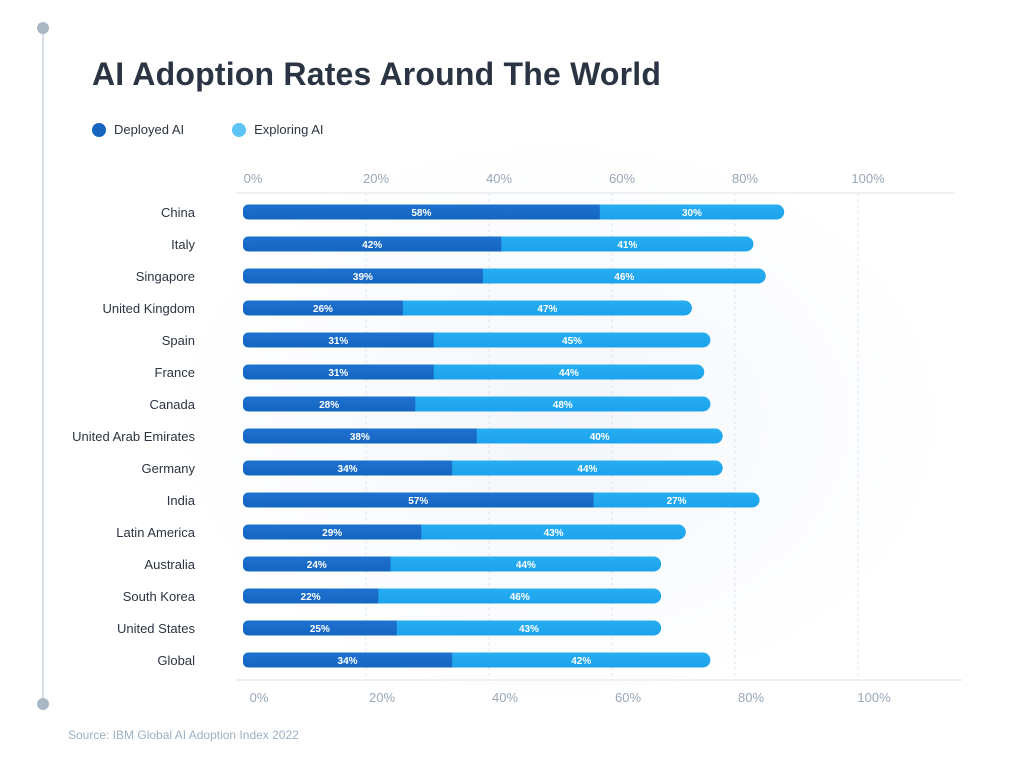 The height and width of the screenshot is (760, 1024). I want to click on legend: Deployed AI Exploring AI, so click(207, 129).